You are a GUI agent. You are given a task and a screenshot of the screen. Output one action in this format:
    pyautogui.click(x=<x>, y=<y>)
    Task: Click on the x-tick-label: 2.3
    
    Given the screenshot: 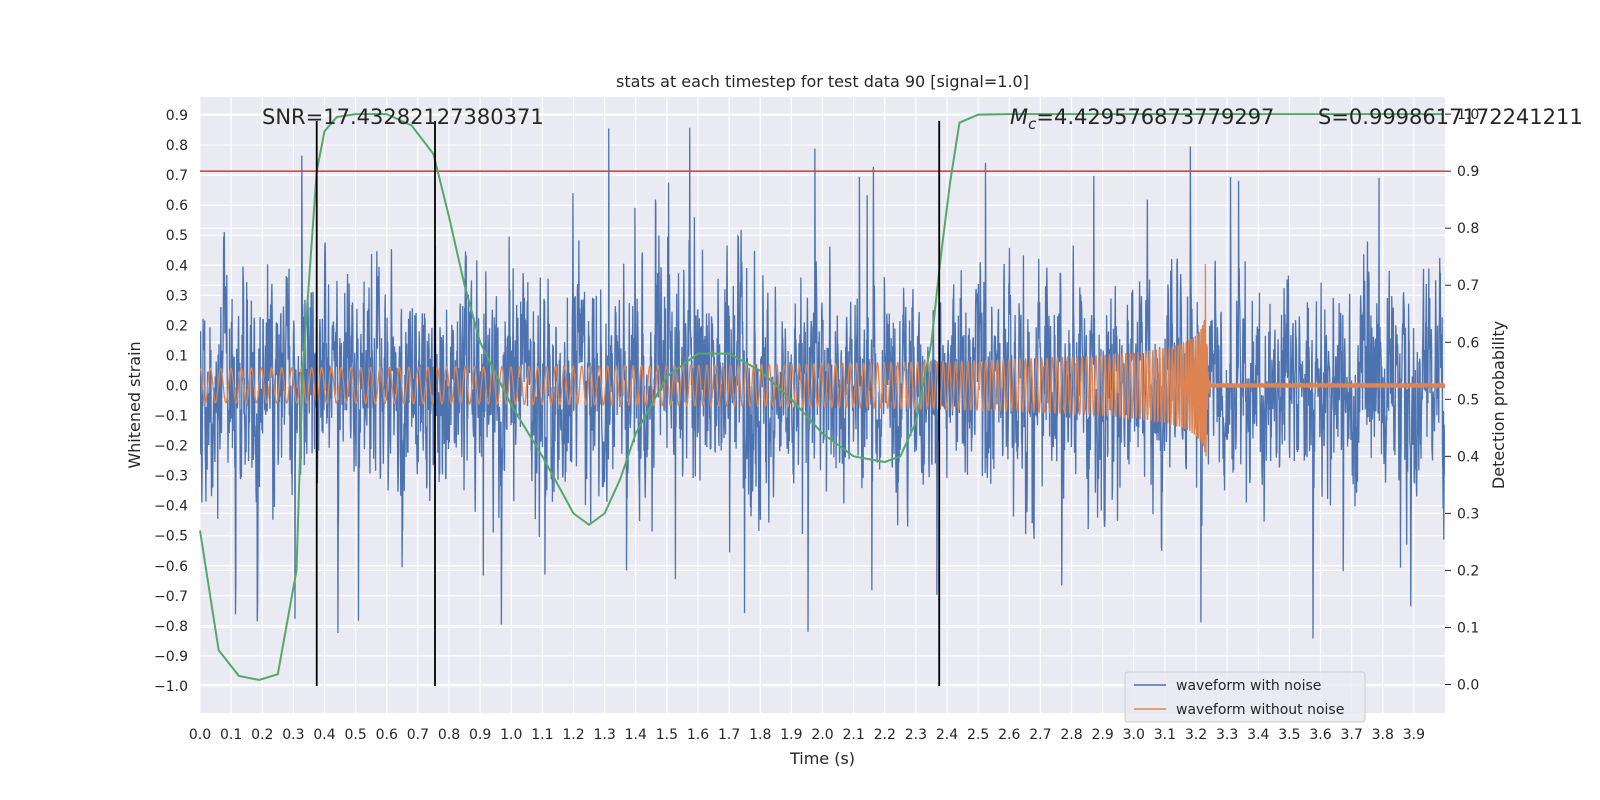 What is the action you would take?
    pyautogui.click(x=916, y=735)
    